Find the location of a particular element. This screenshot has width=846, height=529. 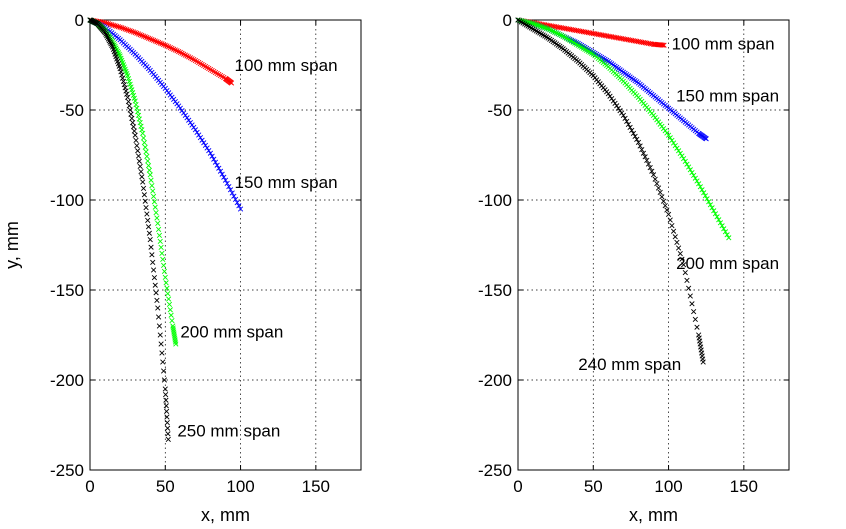

span-annotation: 100 mm span is located at coordinates (286, 65).